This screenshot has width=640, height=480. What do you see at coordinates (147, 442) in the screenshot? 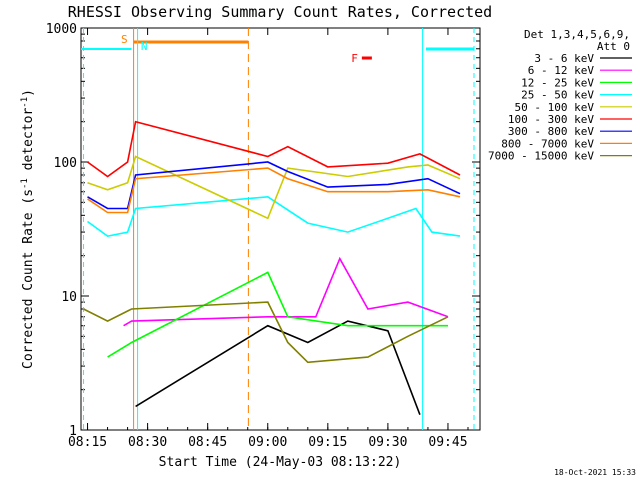
I see `x-tick-label: 08:30` at bounding box center [147, 442].